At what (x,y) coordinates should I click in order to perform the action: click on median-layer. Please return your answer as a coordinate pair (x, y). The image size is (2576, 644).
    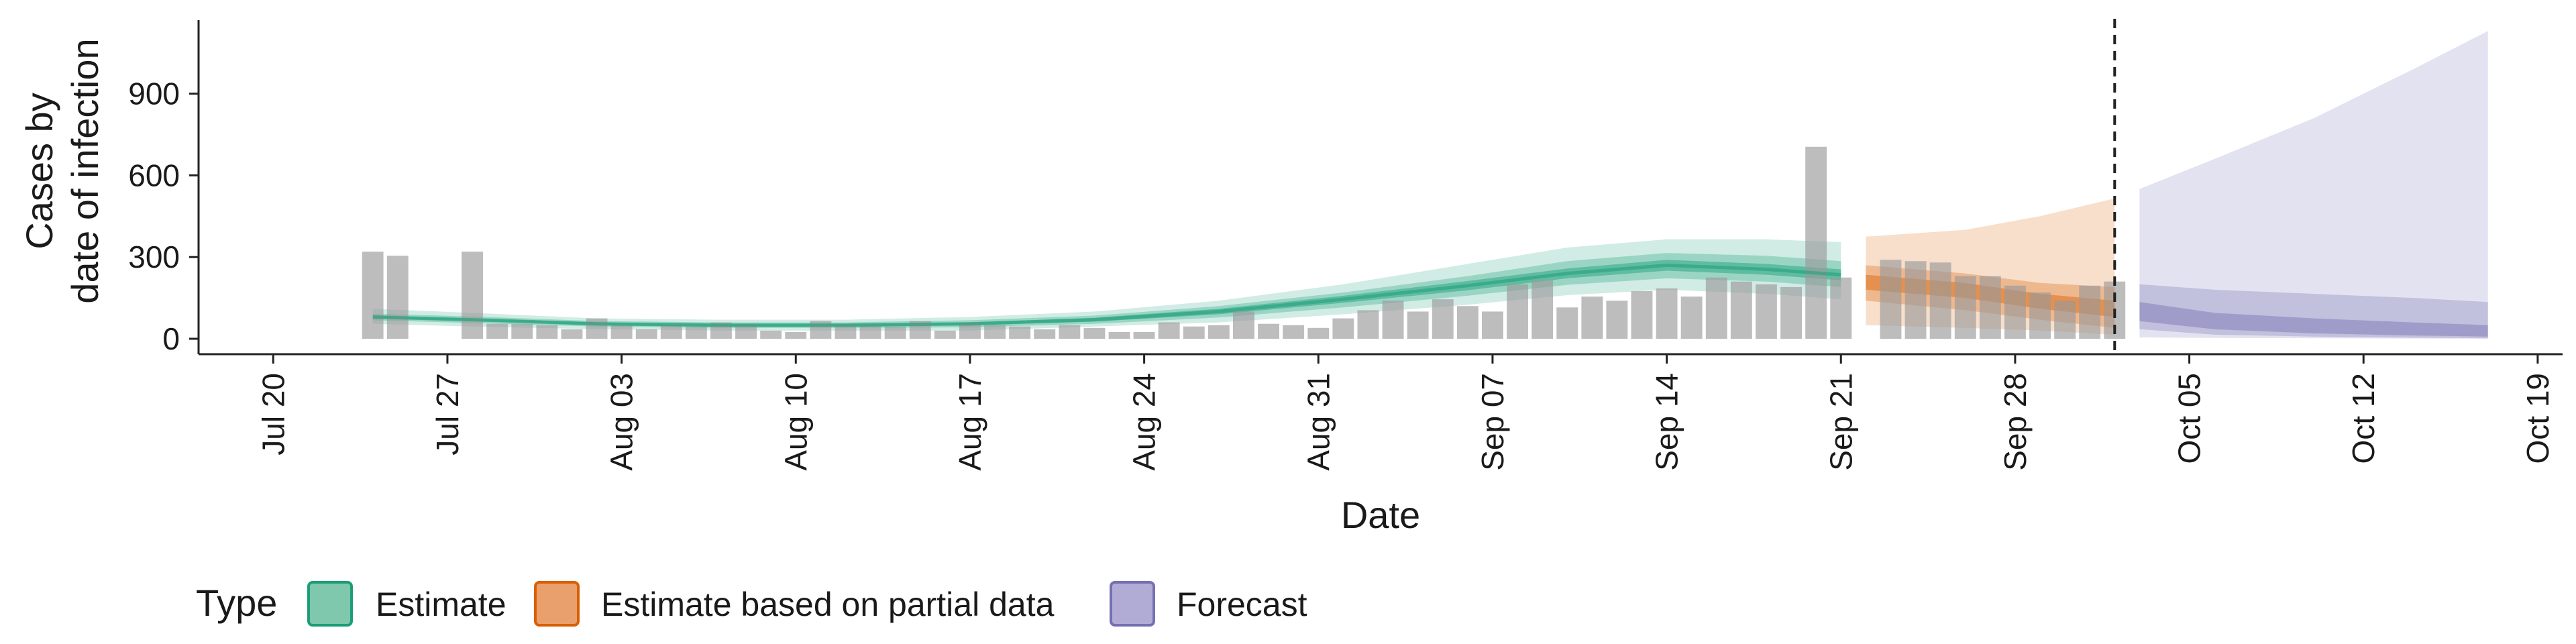
    Looking at the image, I should click on (1106, 295).